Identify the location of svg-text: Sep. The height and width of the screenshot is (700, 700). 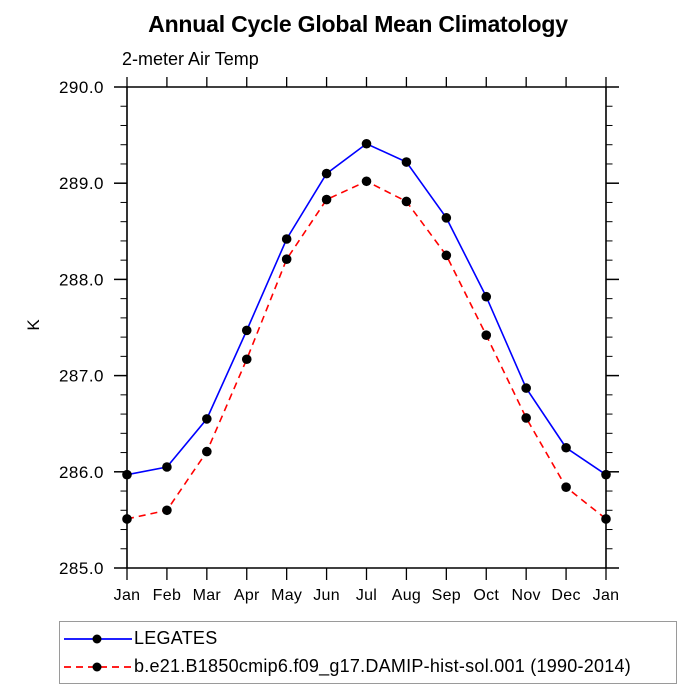
(446, 595).